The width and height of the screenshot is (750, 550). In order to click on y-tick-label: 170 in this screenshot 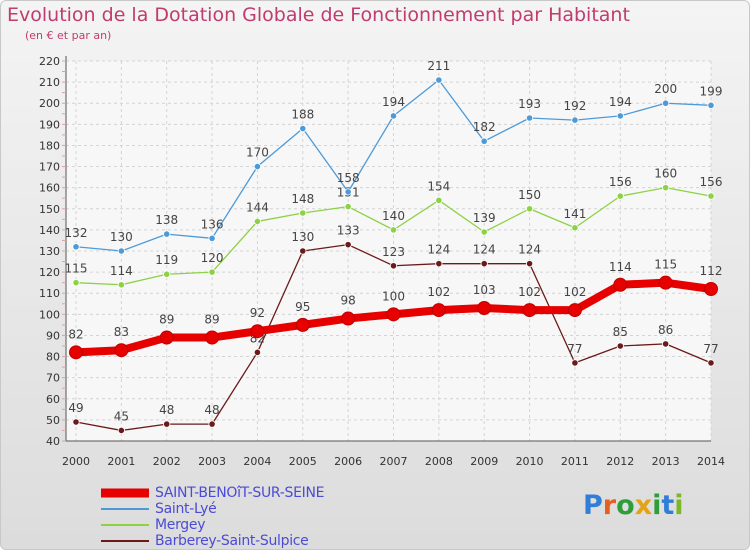, I will do `click(49, 167)`.